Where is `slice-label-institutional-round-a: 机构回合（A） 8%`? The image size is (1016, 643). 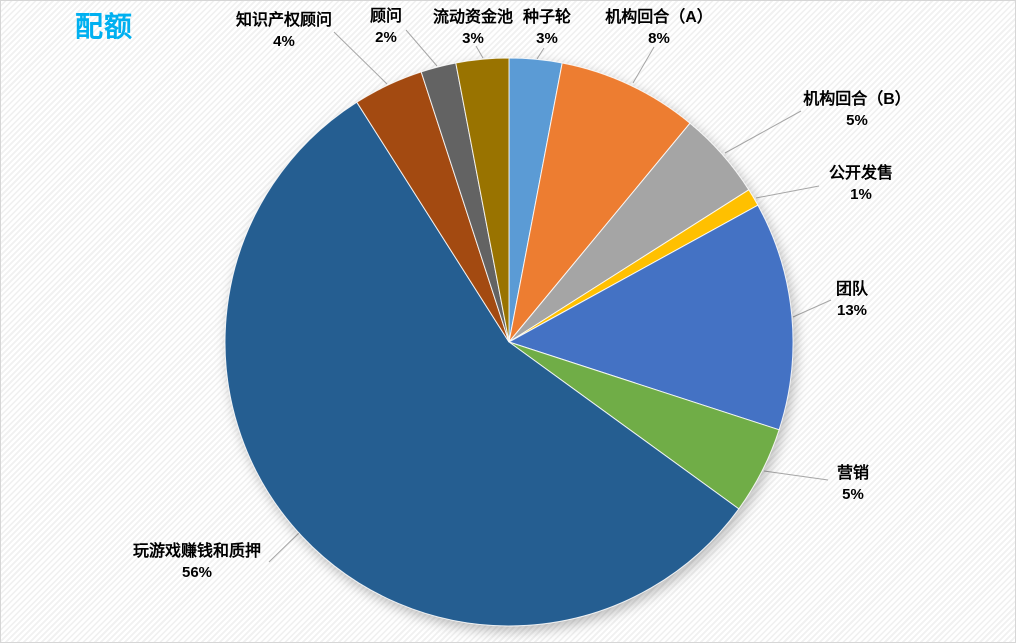 slice-label-institutional-round-a: 机构回合（A） 8% is located at coordinates (659, 28).